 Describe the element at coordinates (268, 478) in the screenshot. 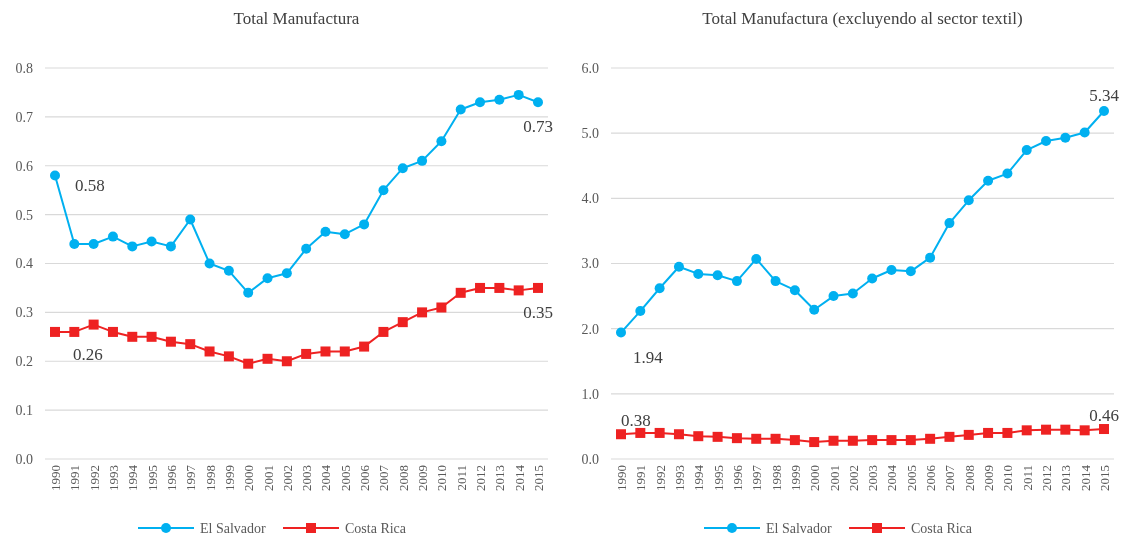

I see `x-tick-label: 2001` at that location.